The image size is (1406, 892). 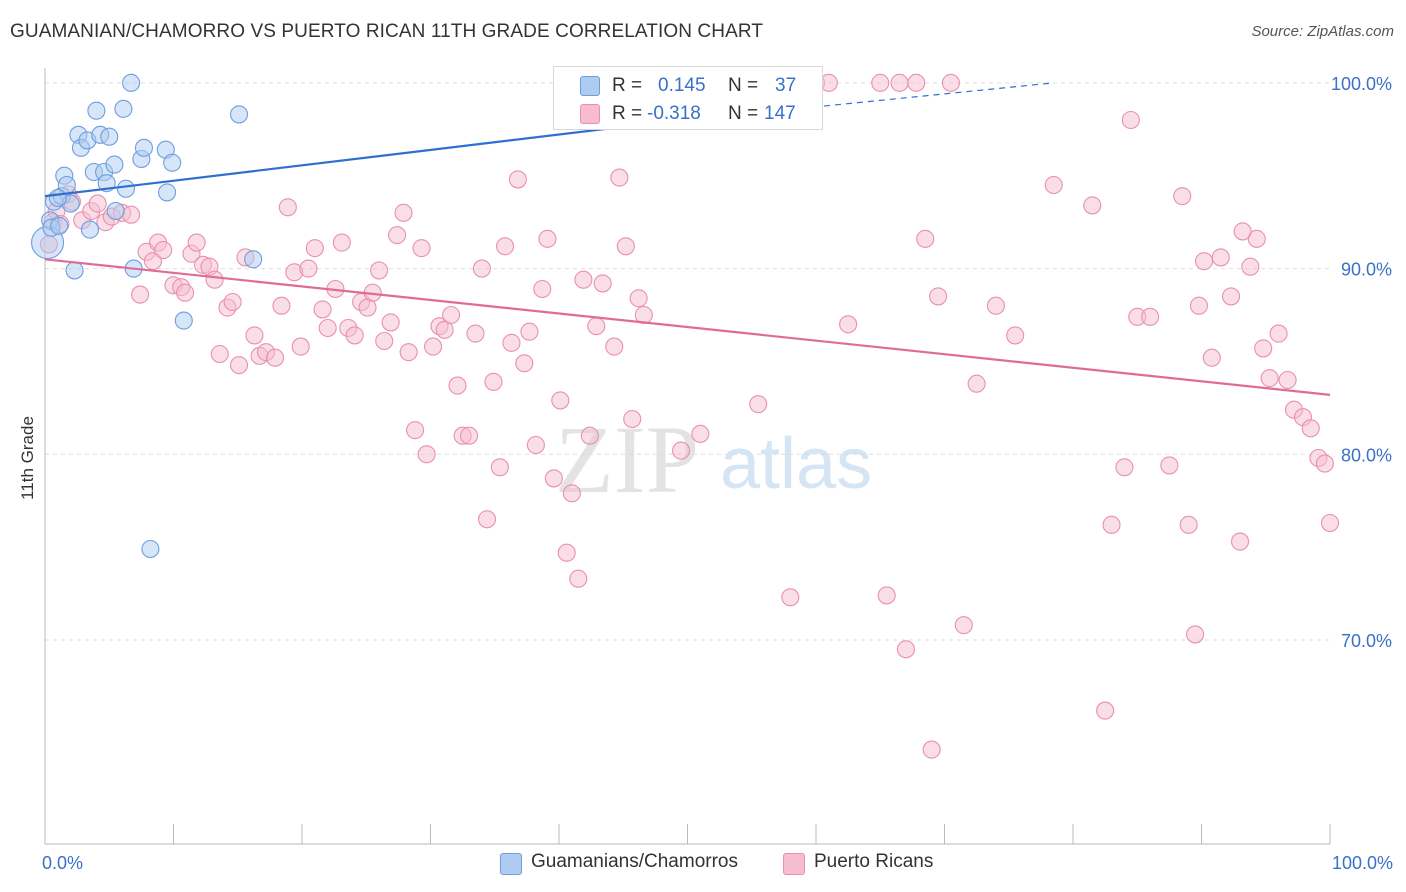 I want to click on legend-row-puerto-ricans: R = -0.318 N = 147, so click(x=688, y=113).